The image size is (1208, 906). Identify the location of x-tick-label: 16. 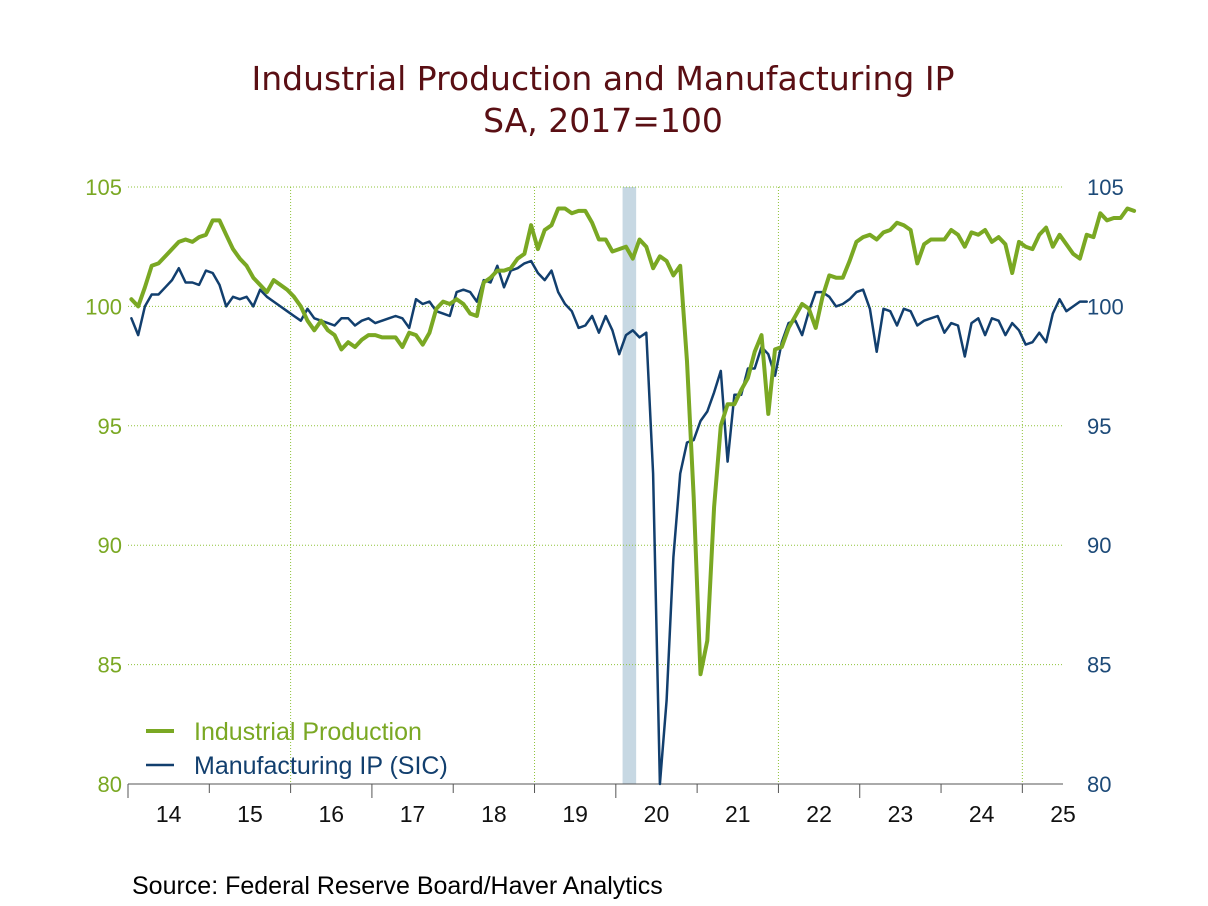
(331, 814).